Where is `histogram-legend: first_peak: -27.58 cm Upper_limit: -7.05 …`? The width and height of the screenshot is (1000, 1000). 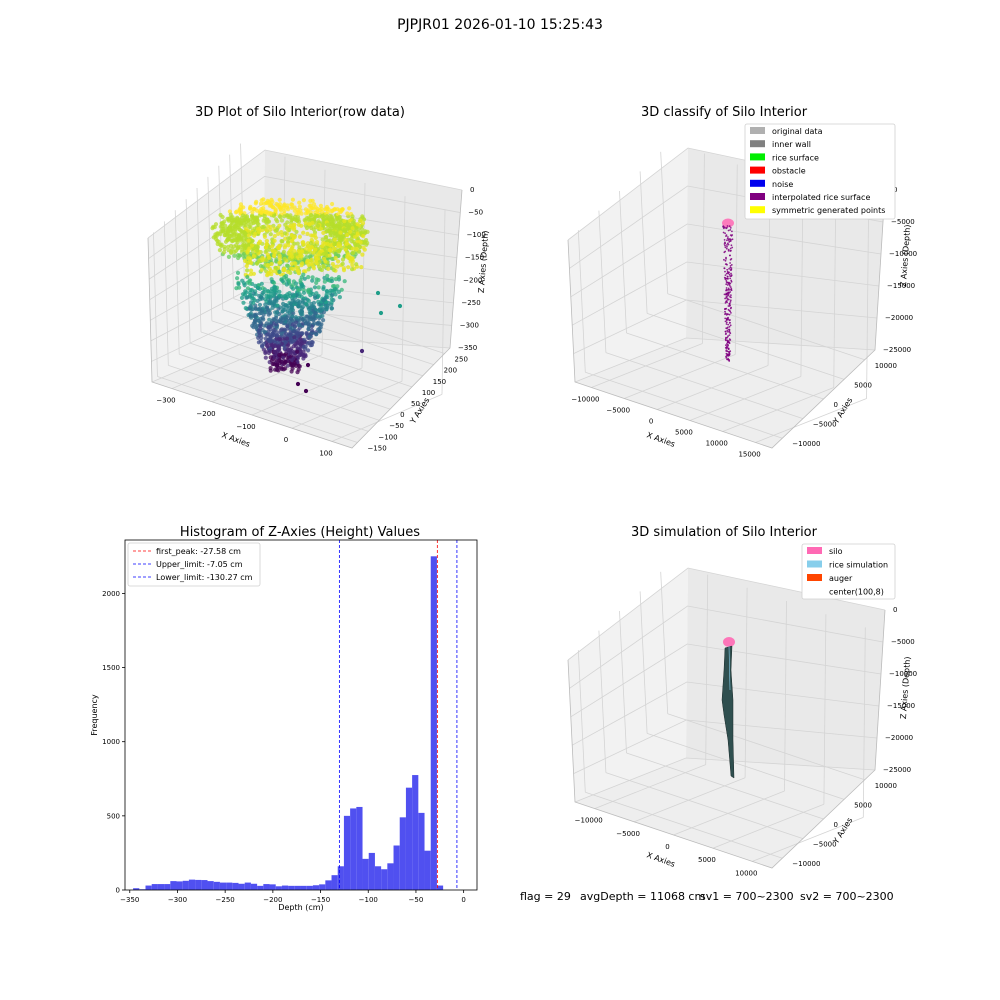
histogram-legend: first_peak: -27.58 cm Upper_limit: -7.05 … is located at coordinates (193, 564).